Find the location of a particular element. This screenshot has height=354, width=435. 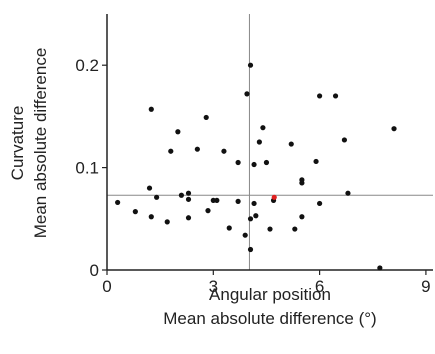

x-tick-label: 0 is located at coordinates (106, 286).